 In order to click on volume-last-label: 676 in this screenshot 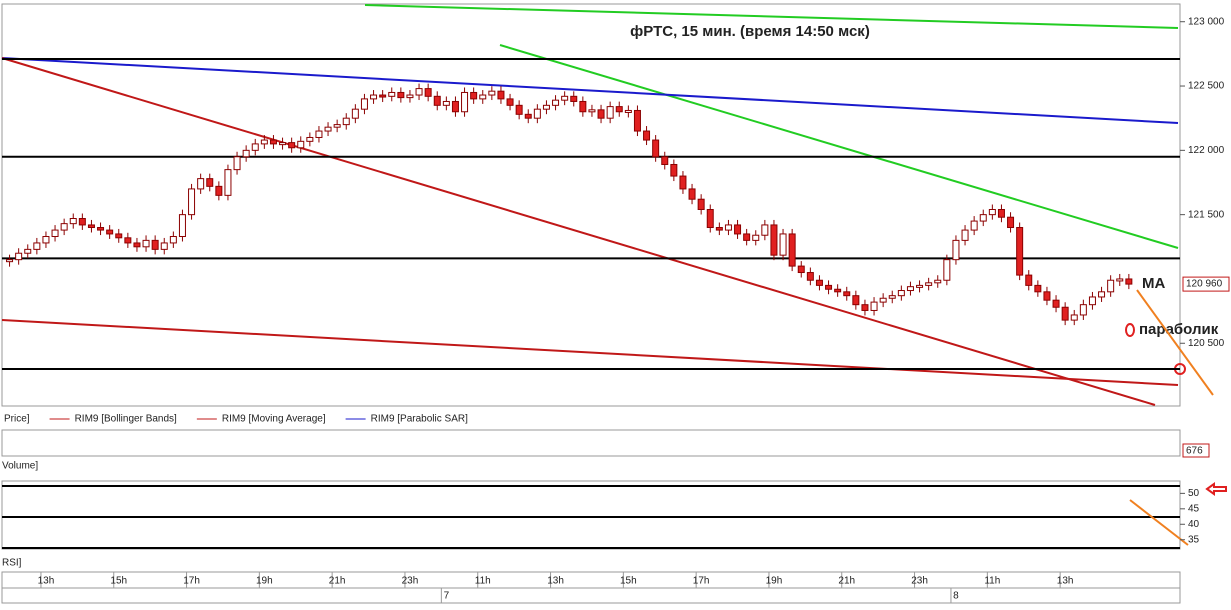, I will do `click(1194, 451)`.